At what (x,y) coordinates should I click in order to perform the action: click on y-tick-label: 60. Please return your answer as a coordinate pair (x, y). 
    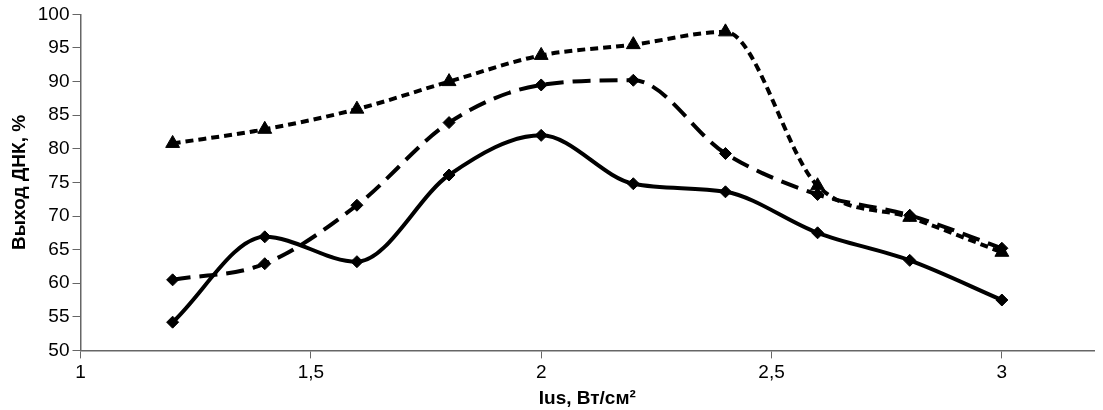
    Looking at the image, I should click on (59, 282).